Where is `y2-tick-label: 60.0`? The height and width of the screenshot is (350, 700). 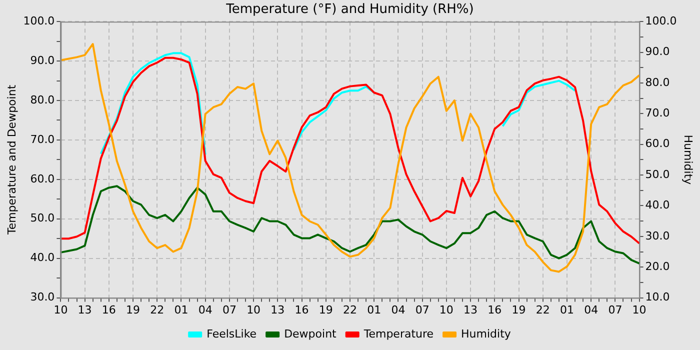
y2-tick-label: 60.0 is located at coordinates (657, 143).